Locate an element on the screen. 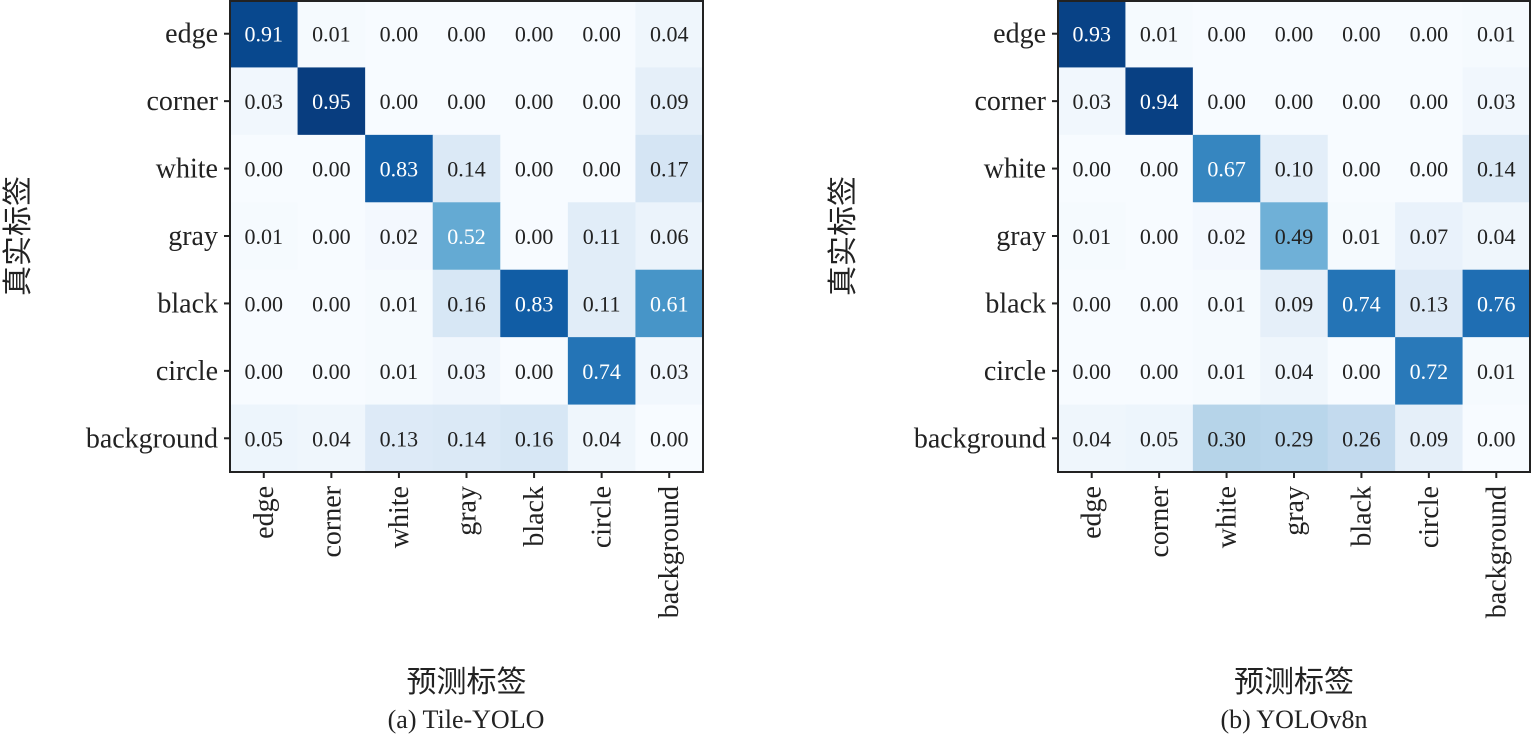 The height and width of the screenshot is (738, 1534). cell-value-label: 0.02 is located at coordinates (399, 236).